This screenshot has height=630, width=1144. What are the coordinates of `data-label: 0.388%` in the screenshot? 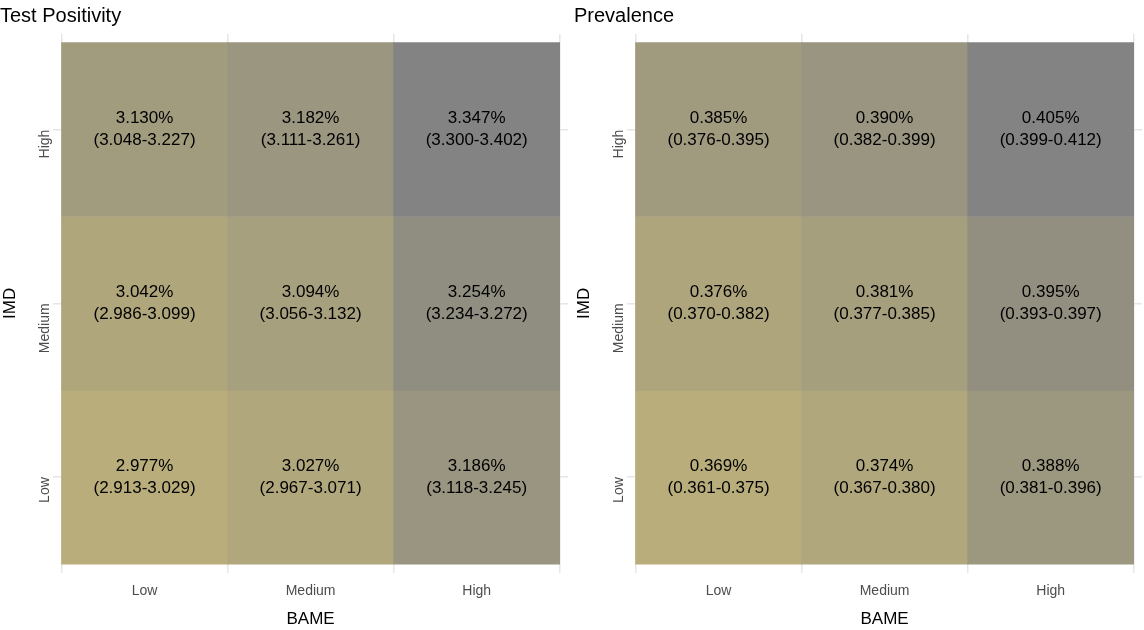 It's located at (1050, 465).